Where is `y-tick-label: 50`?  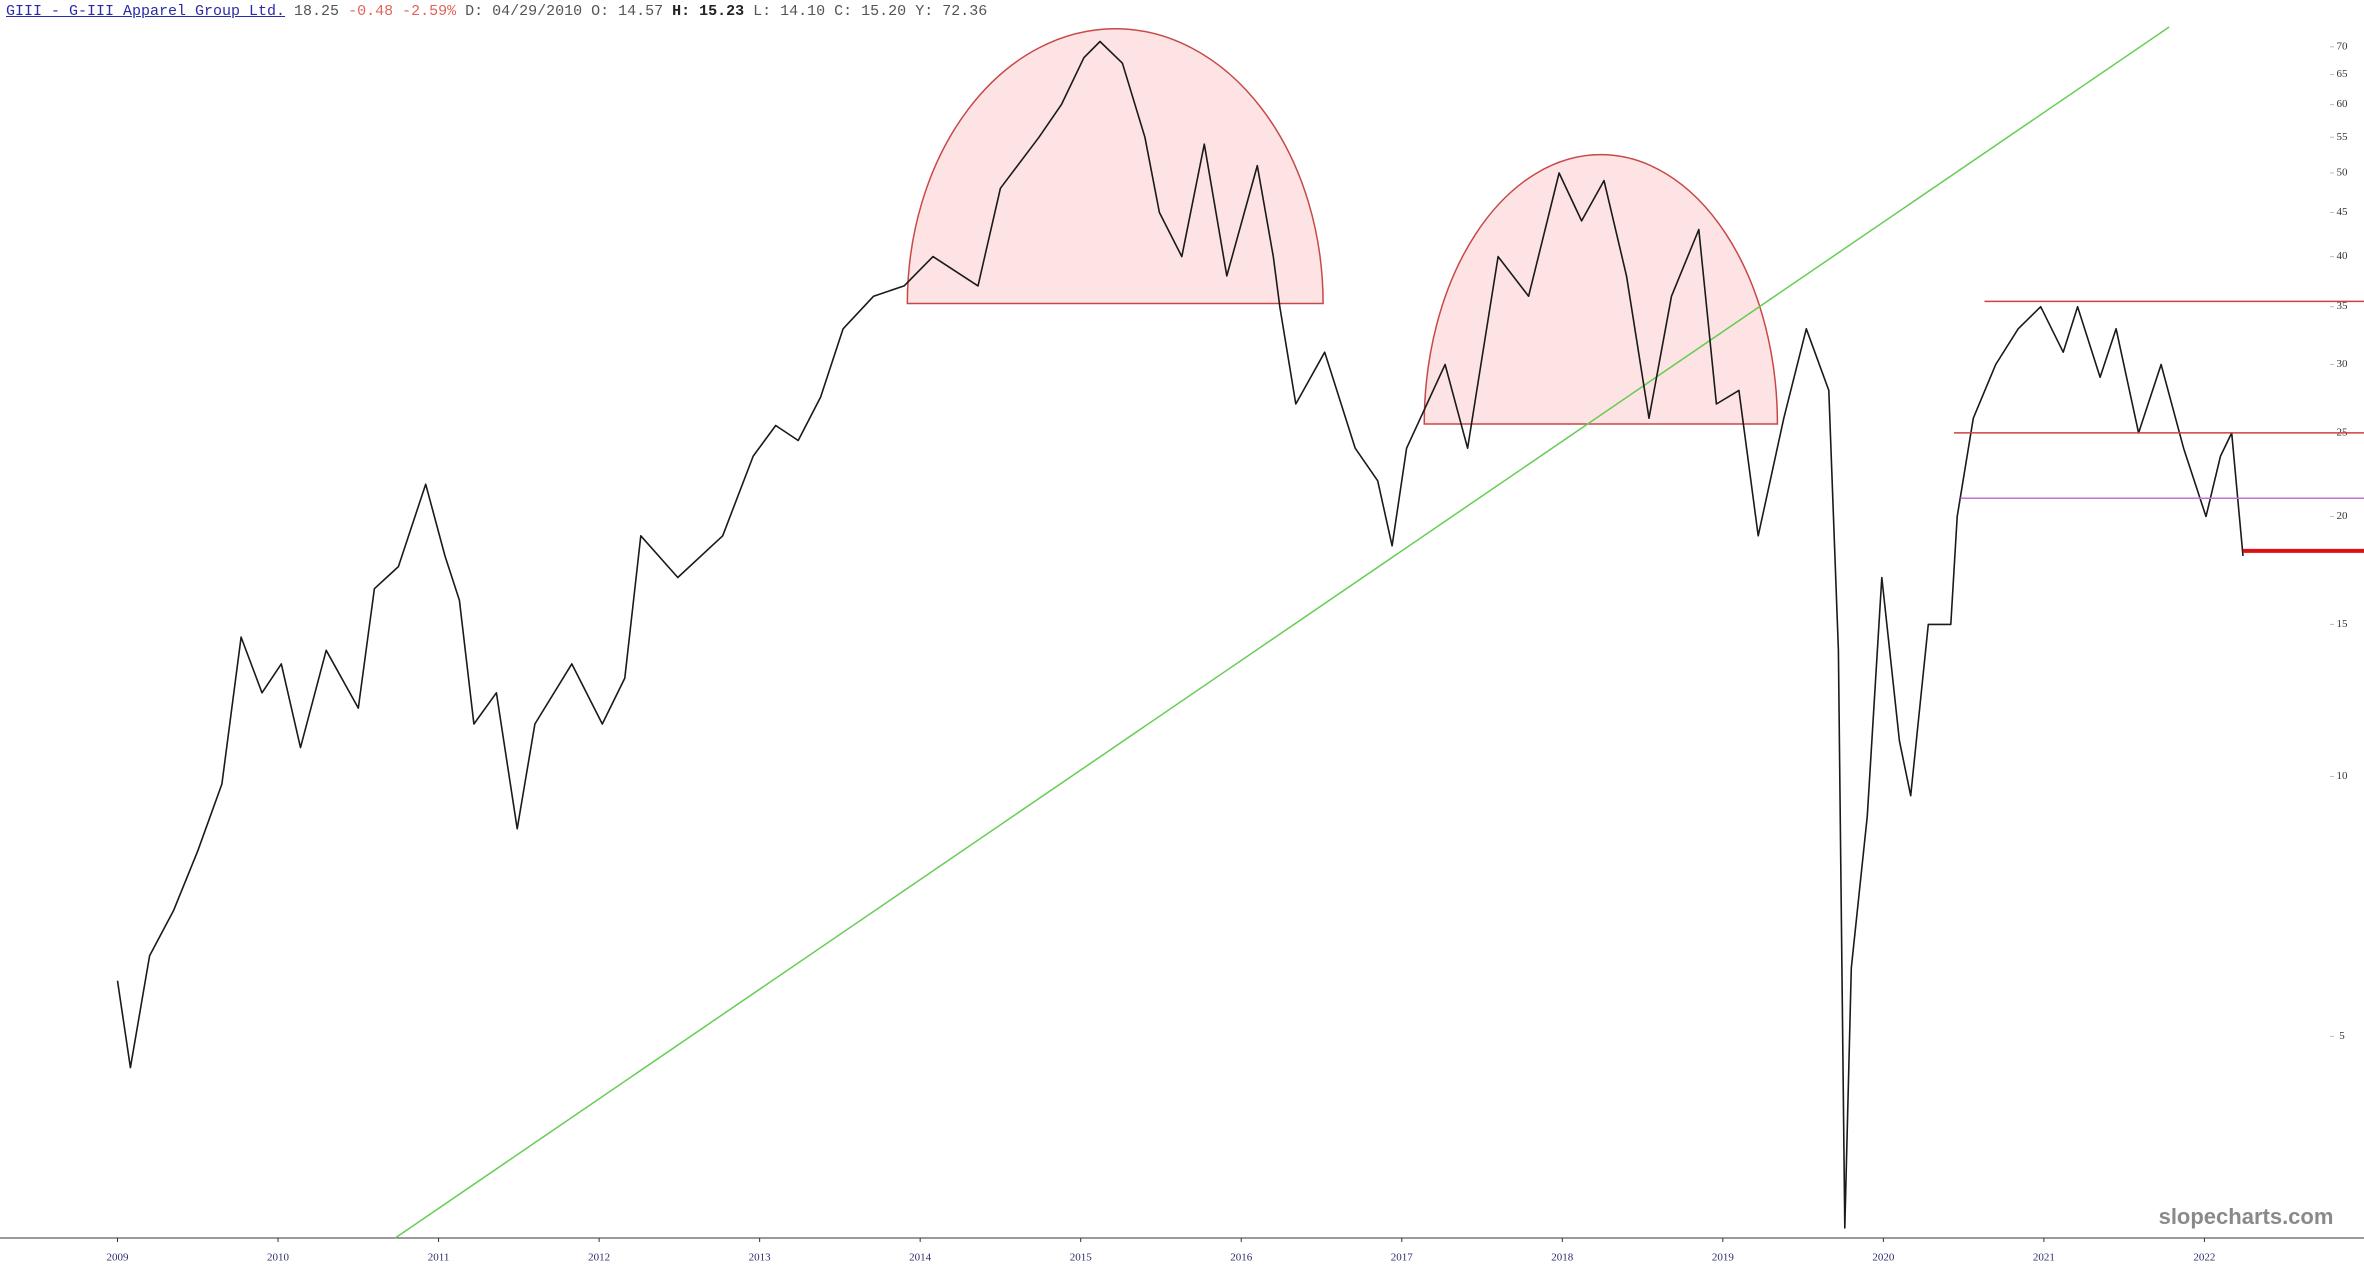
y-tick-label: 50 is located at coordinates (2343, 173).